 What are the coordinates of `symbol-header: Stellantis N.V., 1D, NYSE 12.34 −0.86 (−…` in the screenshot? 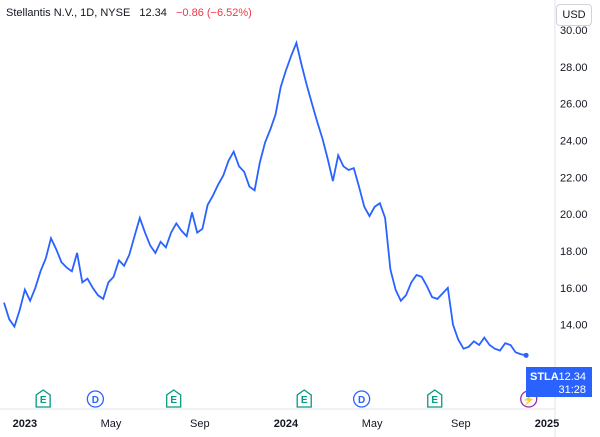 It's located at (129, 13).